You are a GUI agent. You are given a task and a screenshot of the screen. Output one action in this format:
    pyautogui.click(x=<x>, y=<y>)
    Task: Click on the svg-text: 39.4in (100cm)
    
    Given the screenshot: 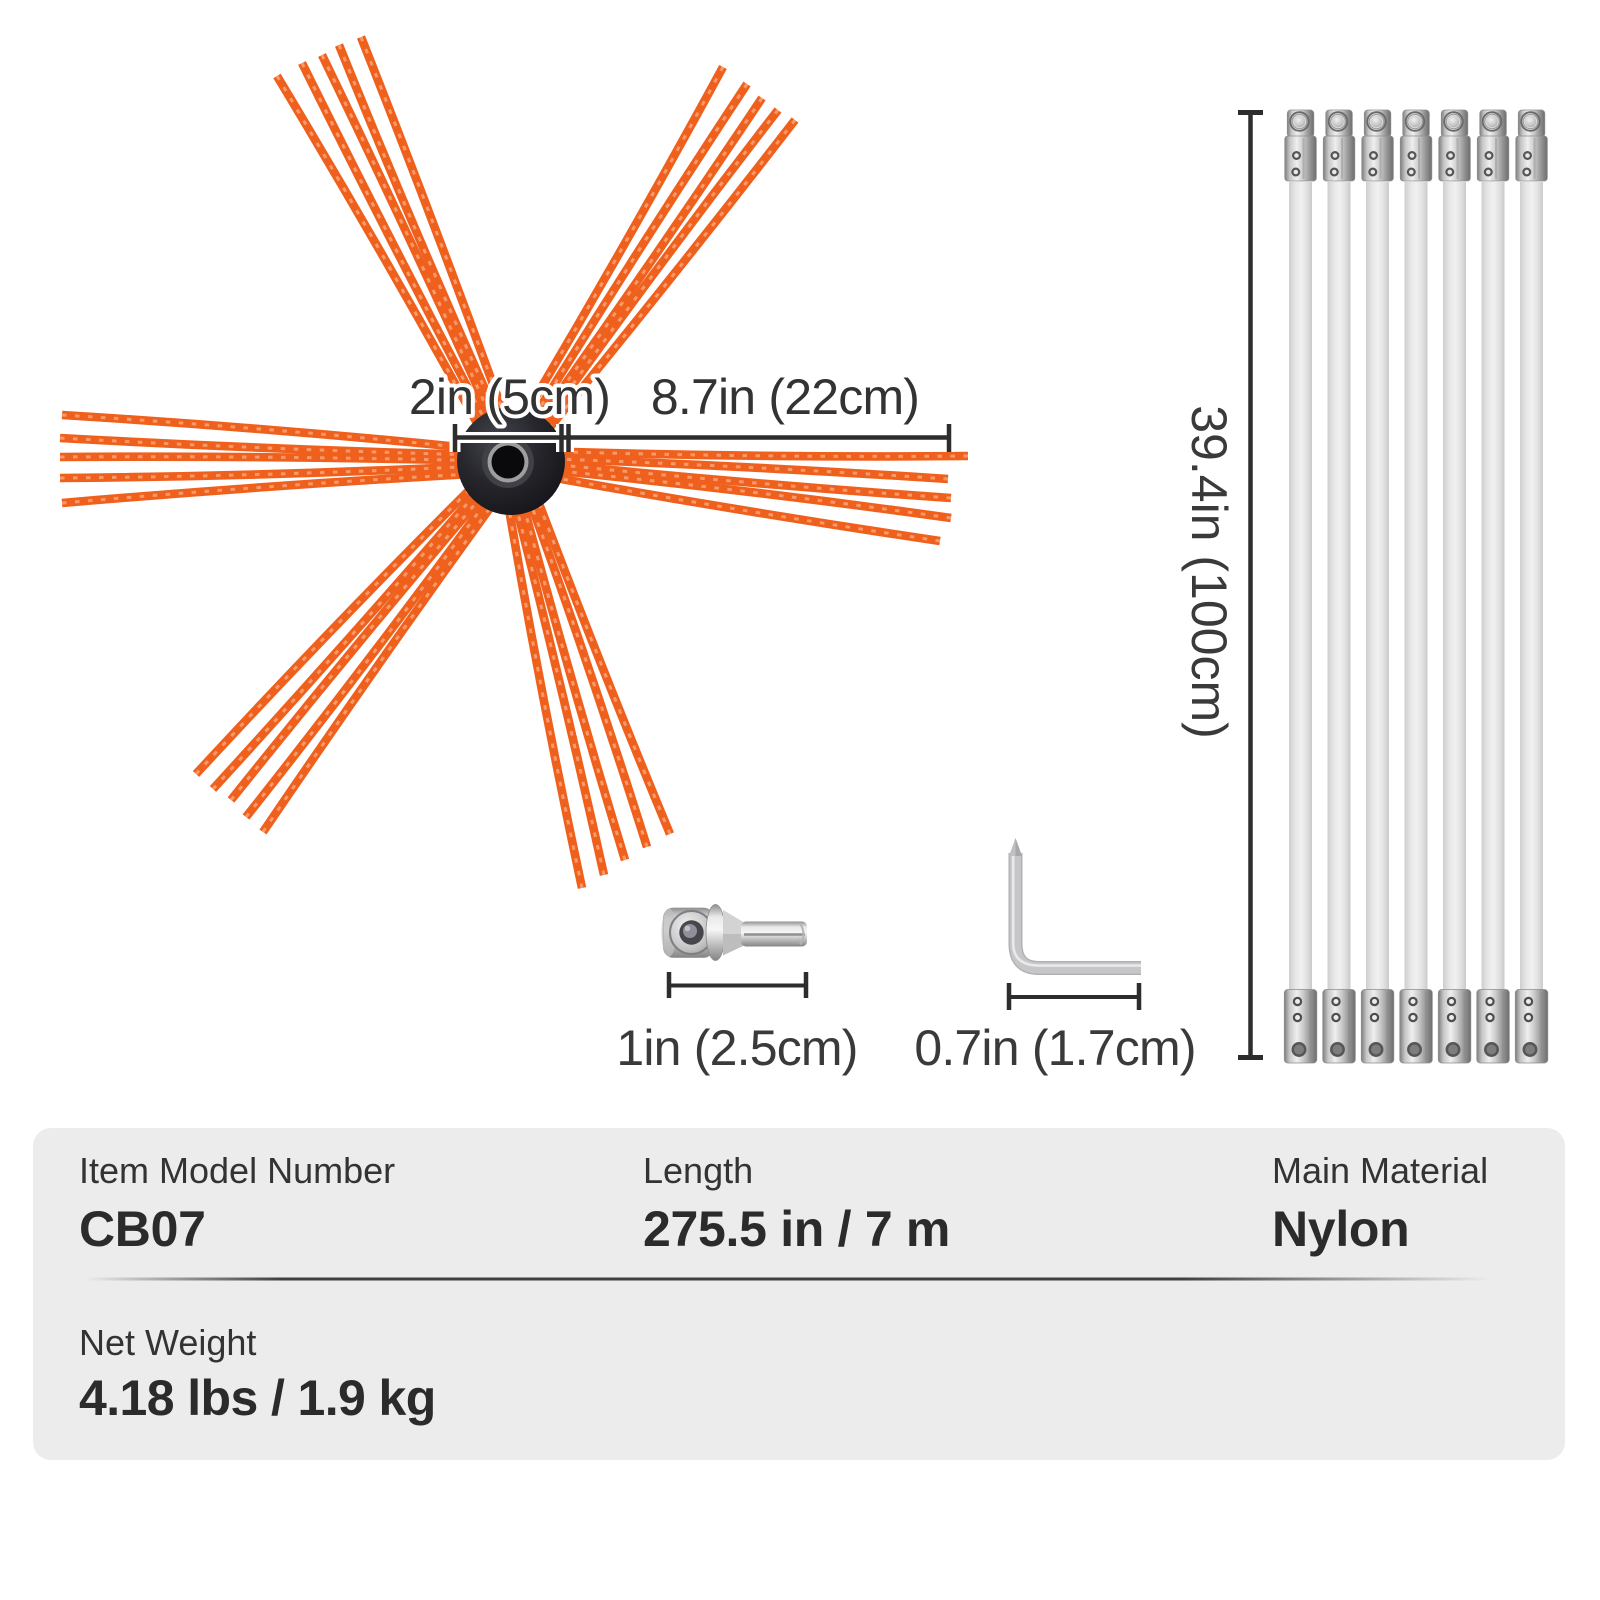 What is the action you would take?
    pyautogui.click(x=1209, y=572)
    